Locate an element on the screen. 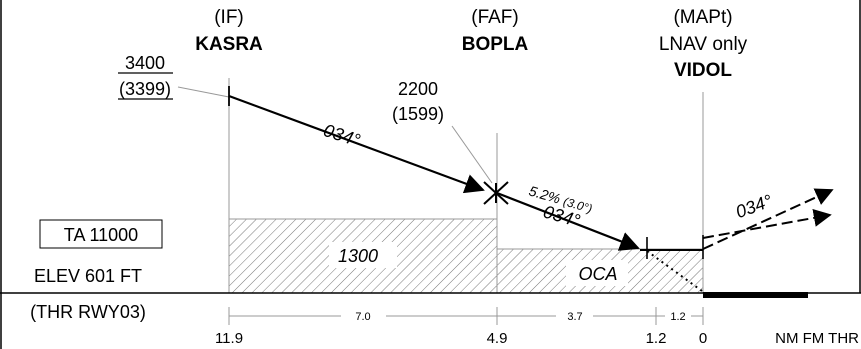 Image resolution: width=861 pixels, height=349 pixels. missed-approach-segment is located at coordinates (768, 219).